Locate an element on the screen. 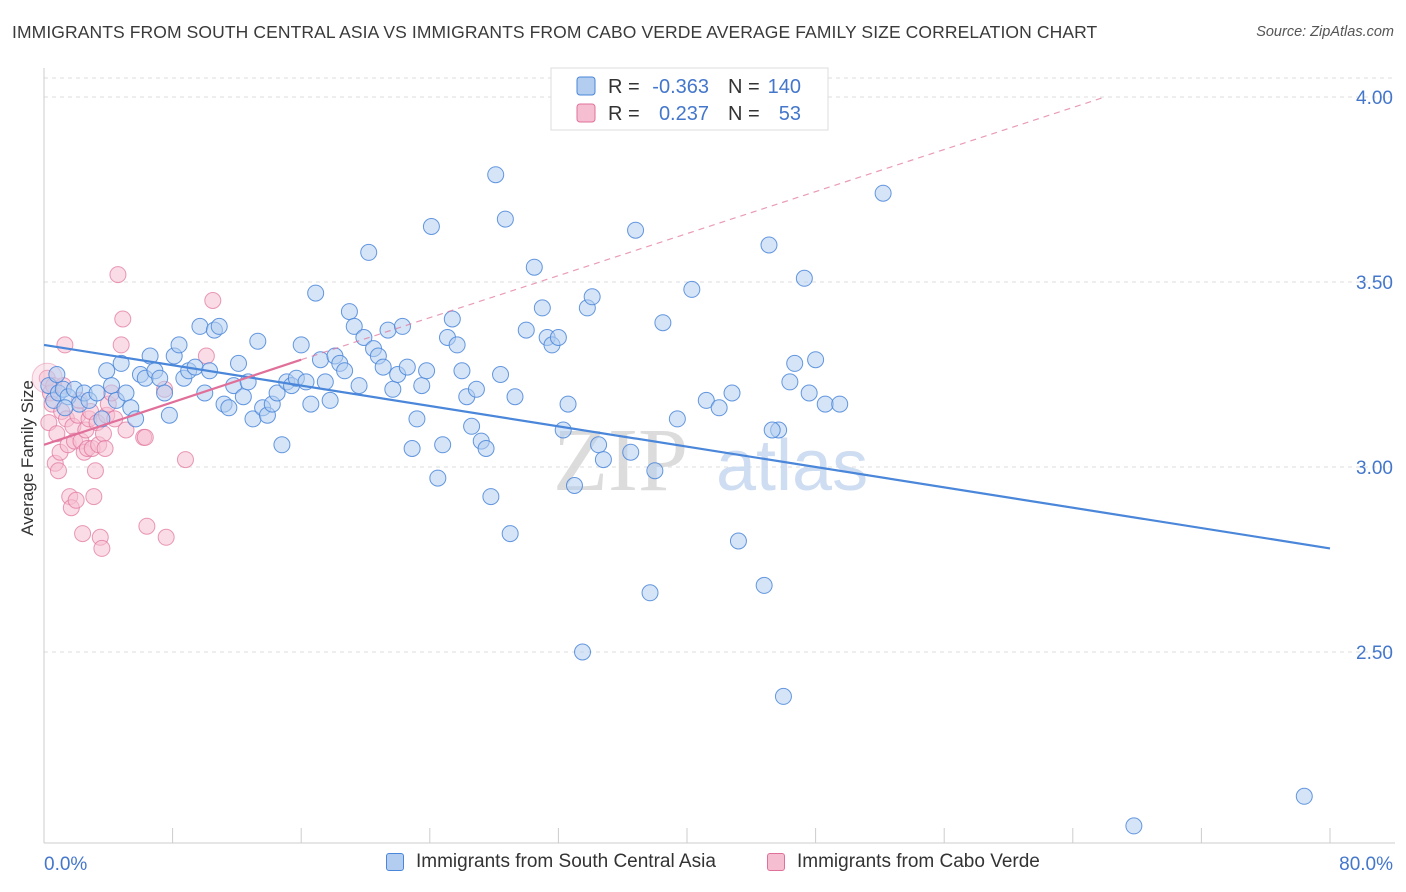 The image size is (1406, 892). watermark-zip: ZIP is located at coordinates (620, 460).